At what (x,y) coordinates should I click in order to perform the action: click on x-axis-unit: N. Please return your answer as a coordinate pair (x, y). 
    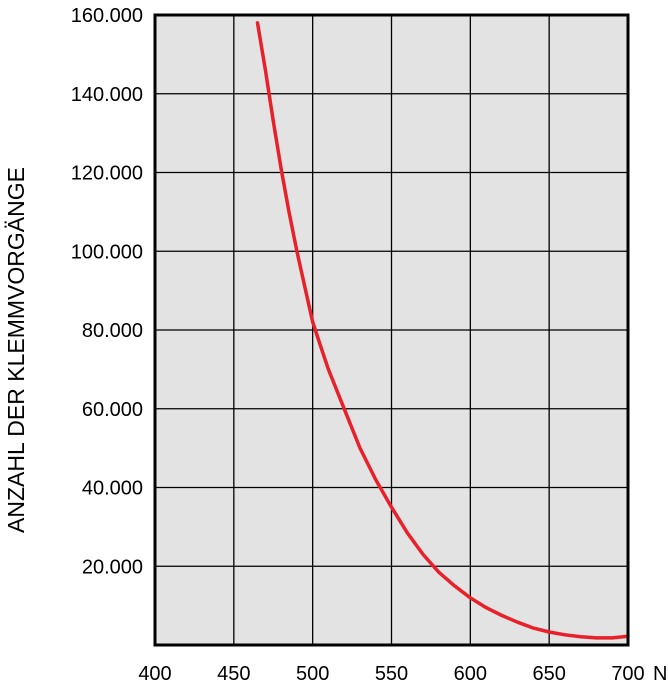
    Looking at the image, I should click on (660, 674).